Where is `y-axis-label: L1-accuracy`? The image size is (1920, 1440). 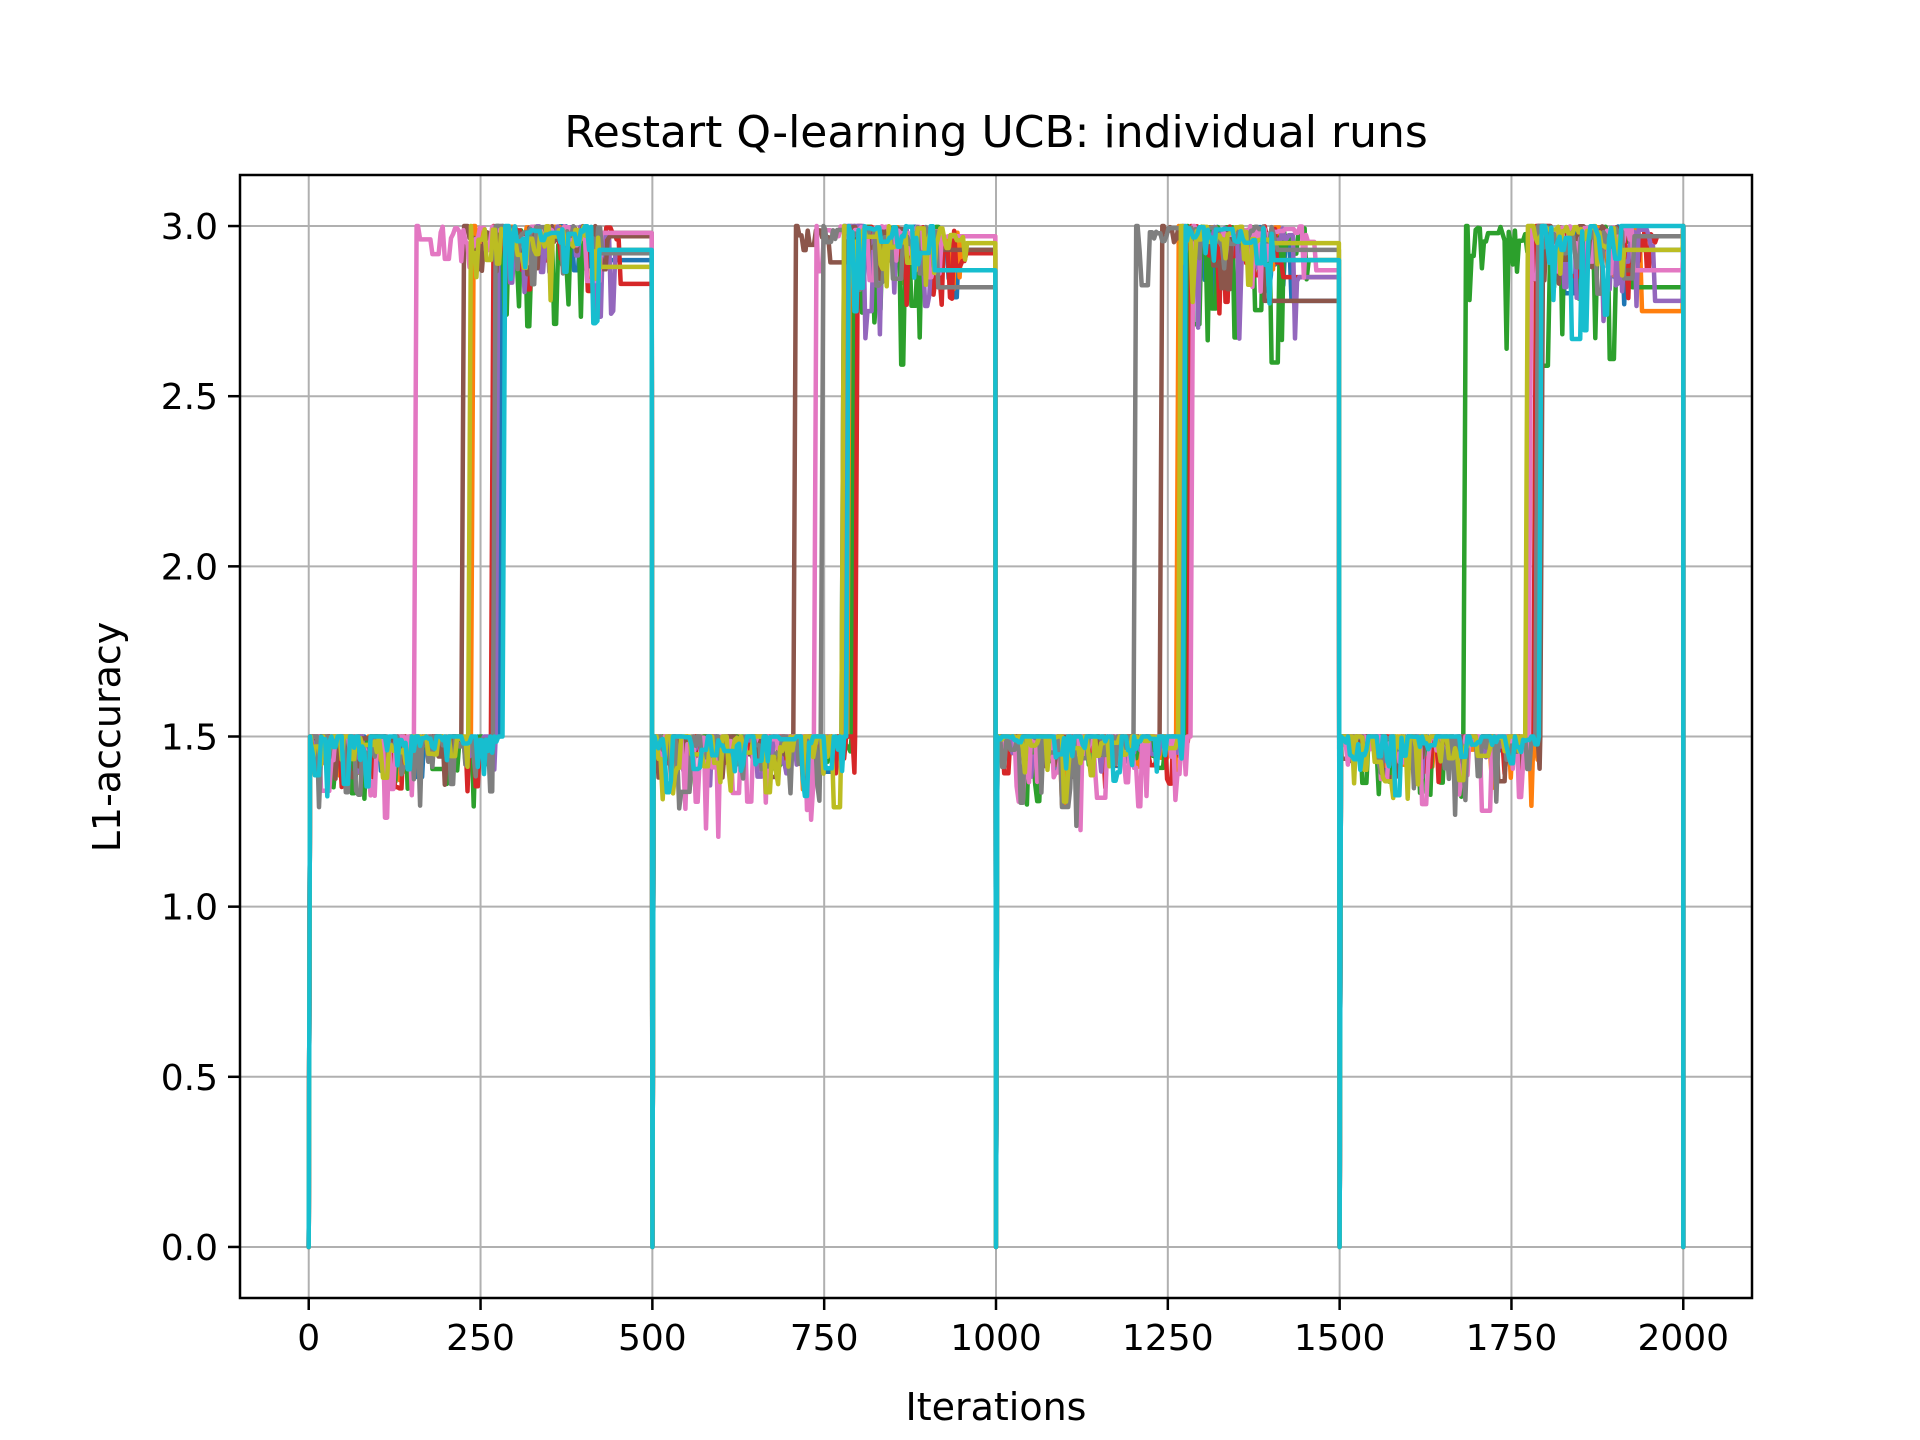
y-axis-label: L1-accuracy is located at coordinates (107, 737).